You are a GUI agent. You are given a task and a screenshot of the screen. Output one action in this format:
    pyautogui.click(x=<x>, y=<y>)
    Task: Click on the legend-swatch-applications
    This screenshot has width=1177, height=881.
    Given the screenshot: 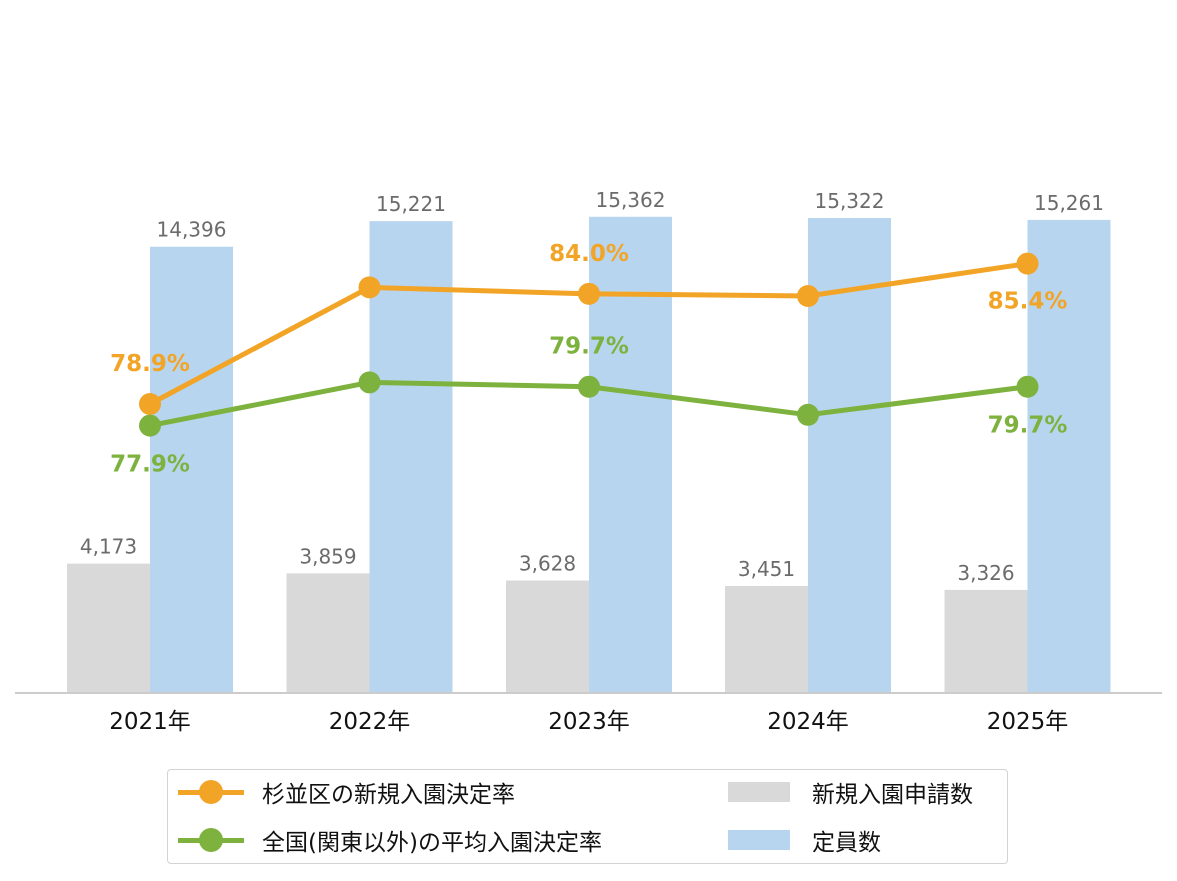 What is the action you would take?
    pyautogui.click(x=759, y=792)
    